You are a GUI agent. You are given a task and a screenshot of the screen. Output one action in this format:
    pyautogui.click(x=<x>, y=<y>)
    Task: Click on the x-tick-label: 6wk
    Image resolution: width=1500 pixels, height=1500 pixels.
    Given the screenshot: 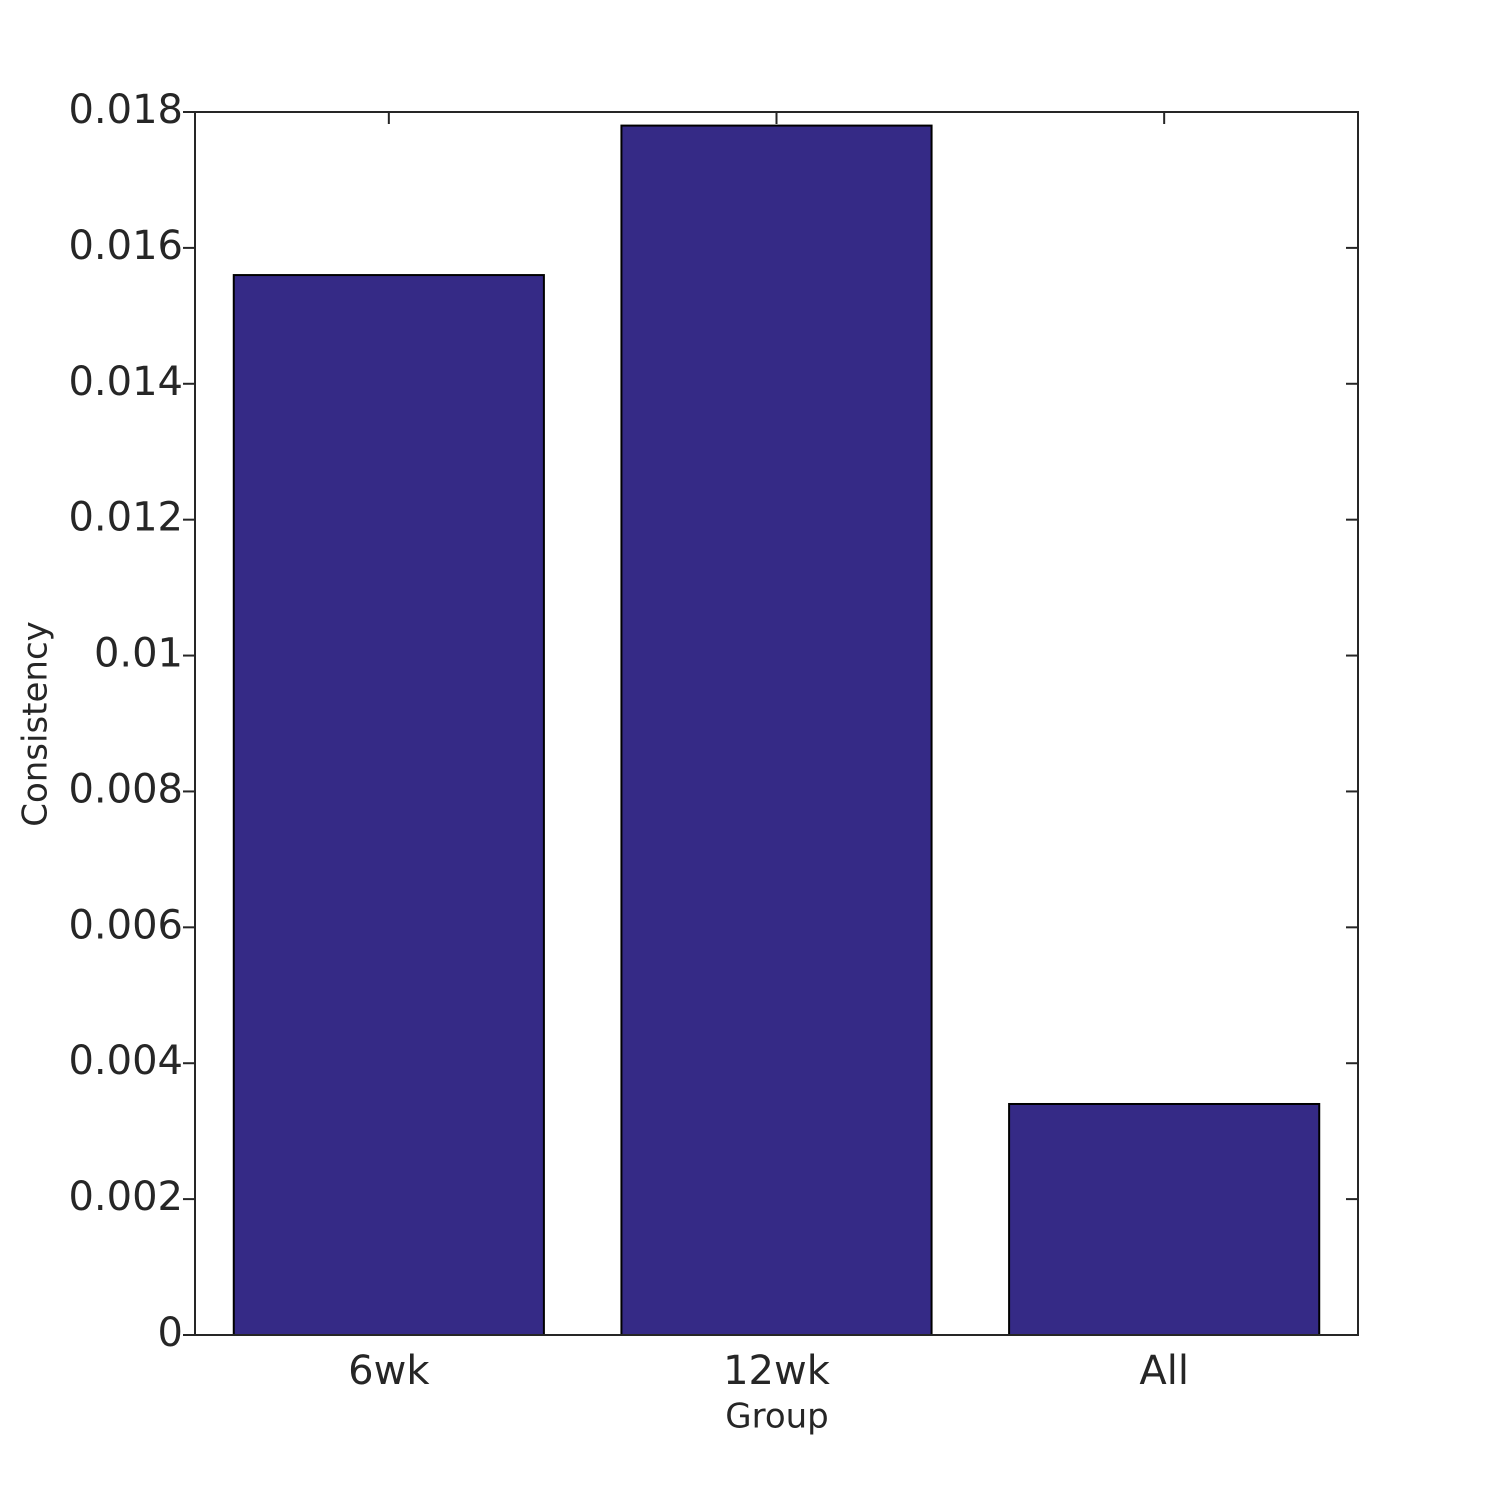 What is the action you would take?
    pyautogui.click(x=389, y=1371)
    